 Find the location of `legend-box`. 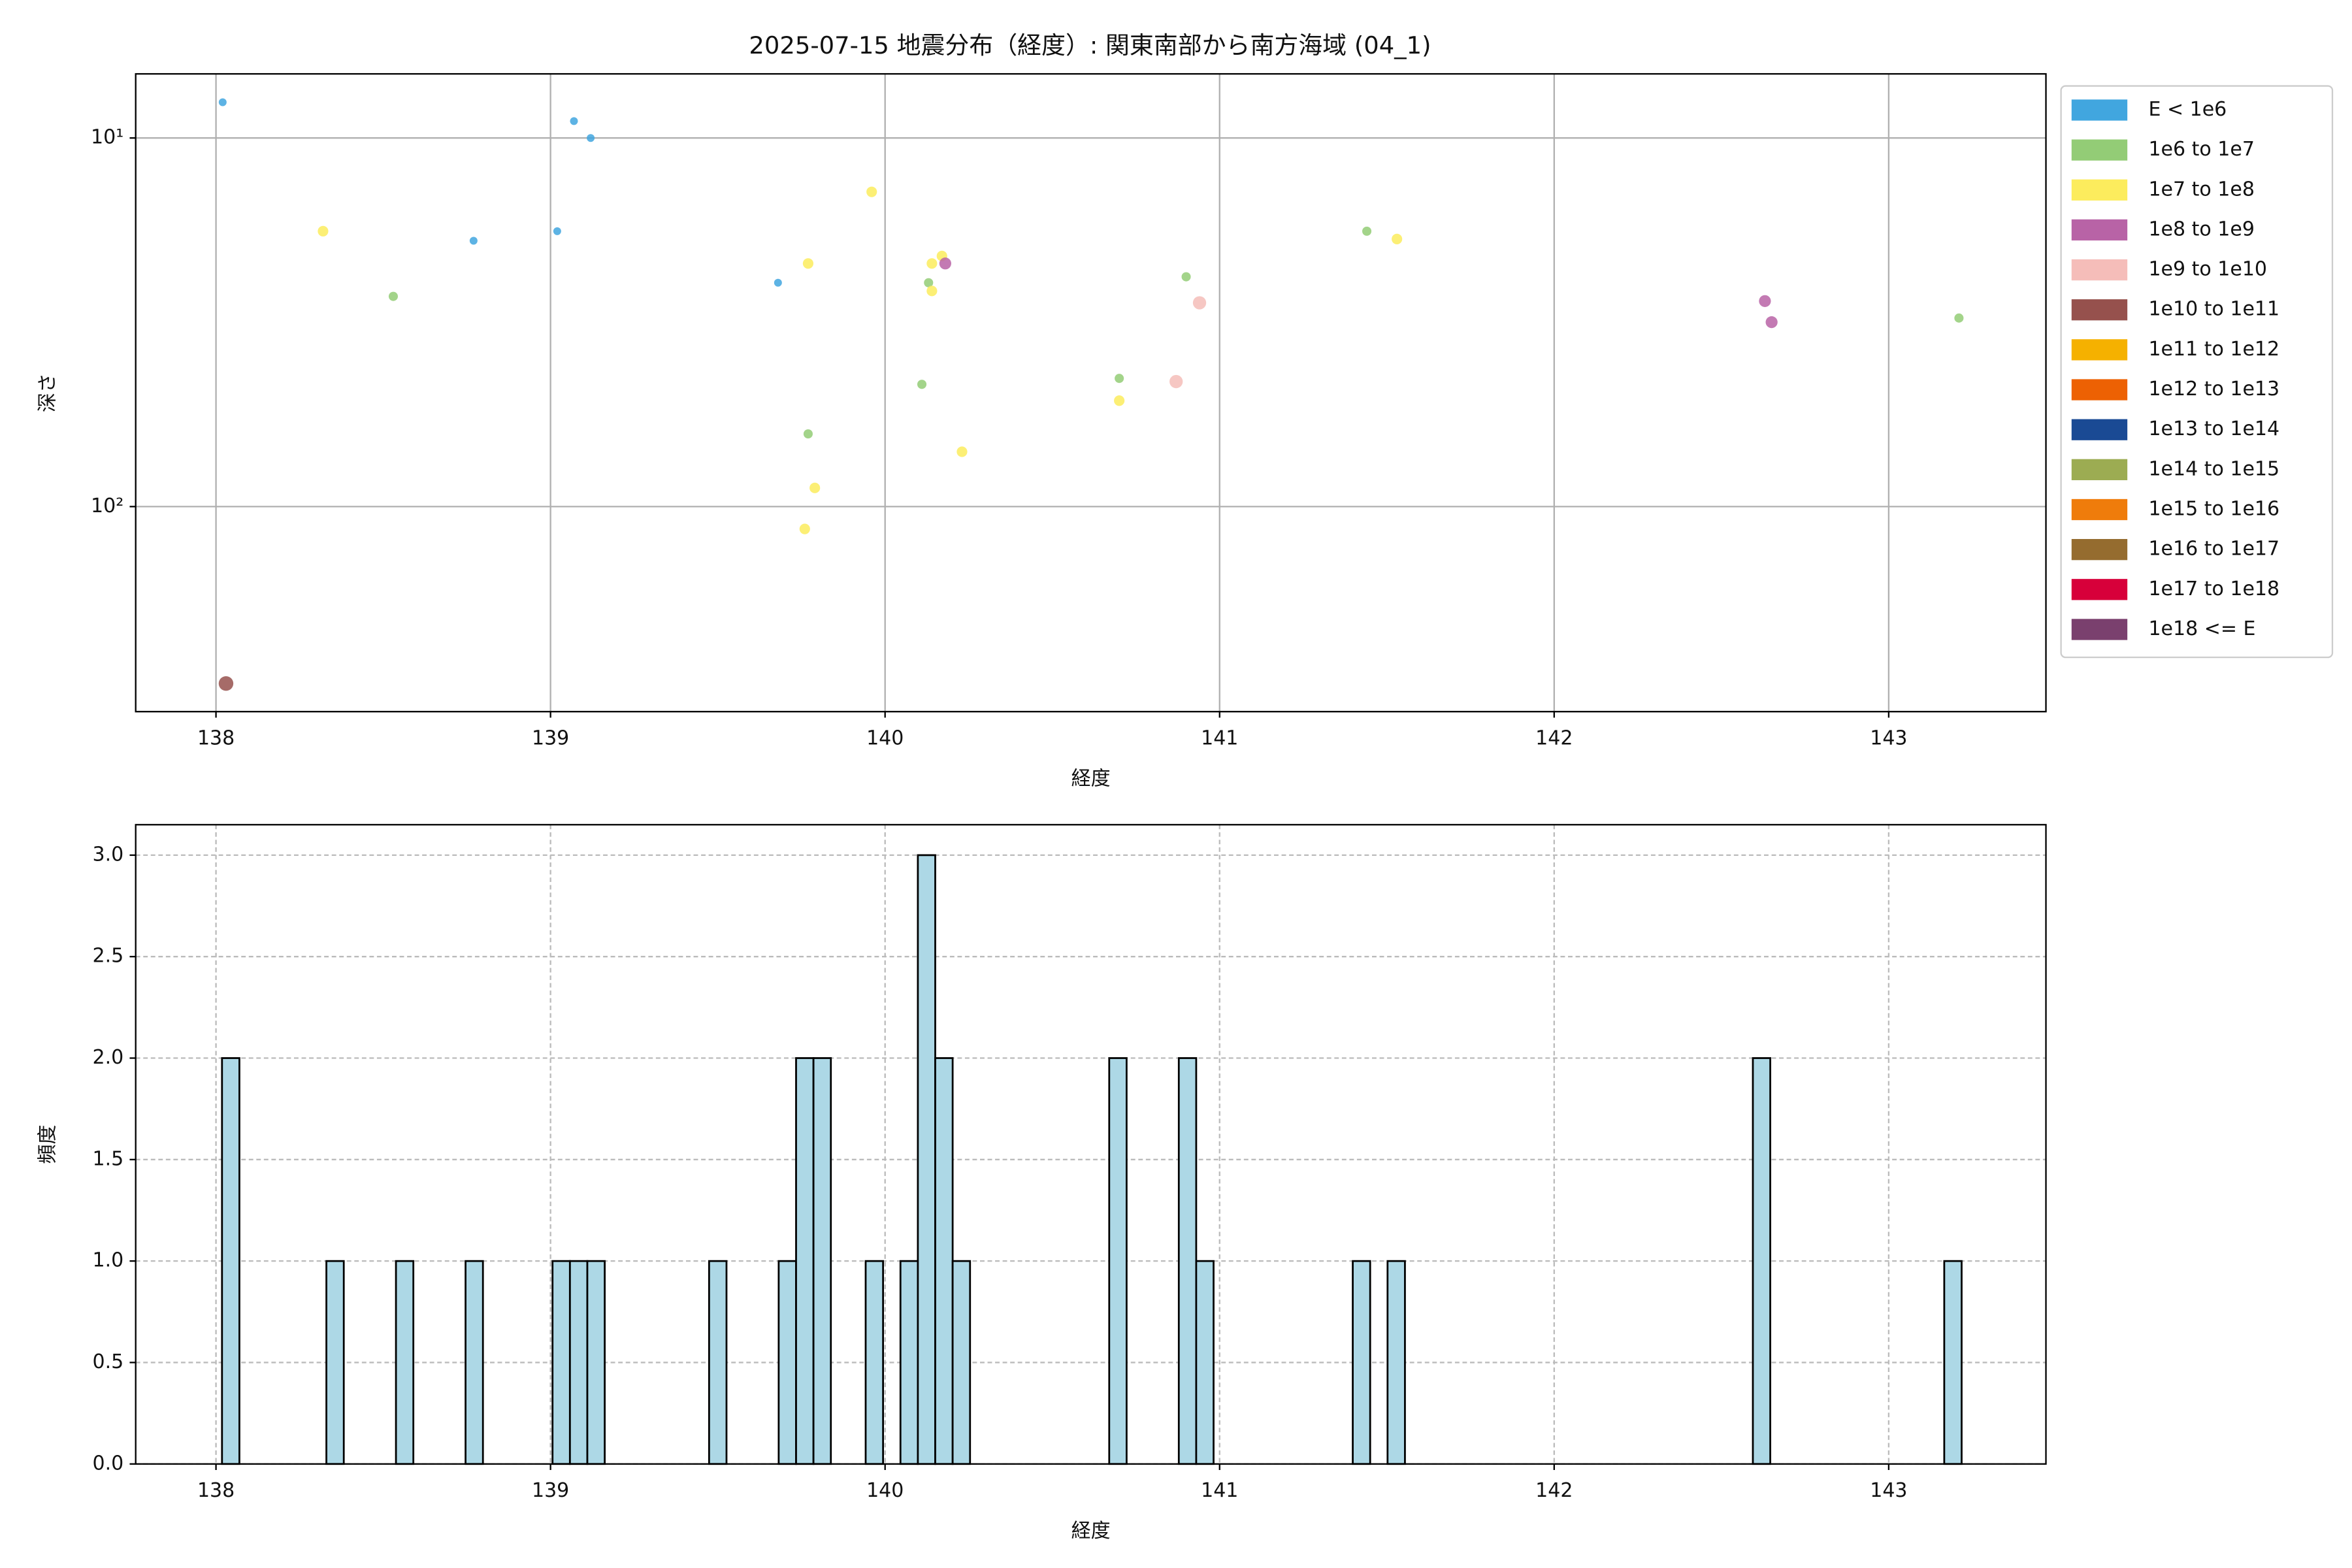

legend-box is located at coordinates (2197, 372).